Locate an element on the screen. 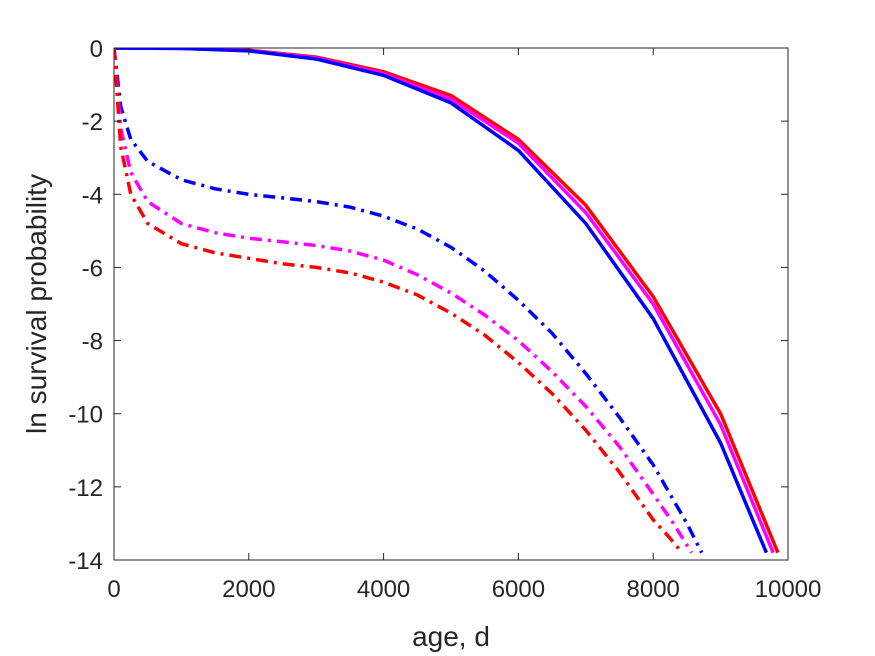 This screenshot has height=656, width=875. y-axis-label: ln survival probability is located at coordinates (36, 304).